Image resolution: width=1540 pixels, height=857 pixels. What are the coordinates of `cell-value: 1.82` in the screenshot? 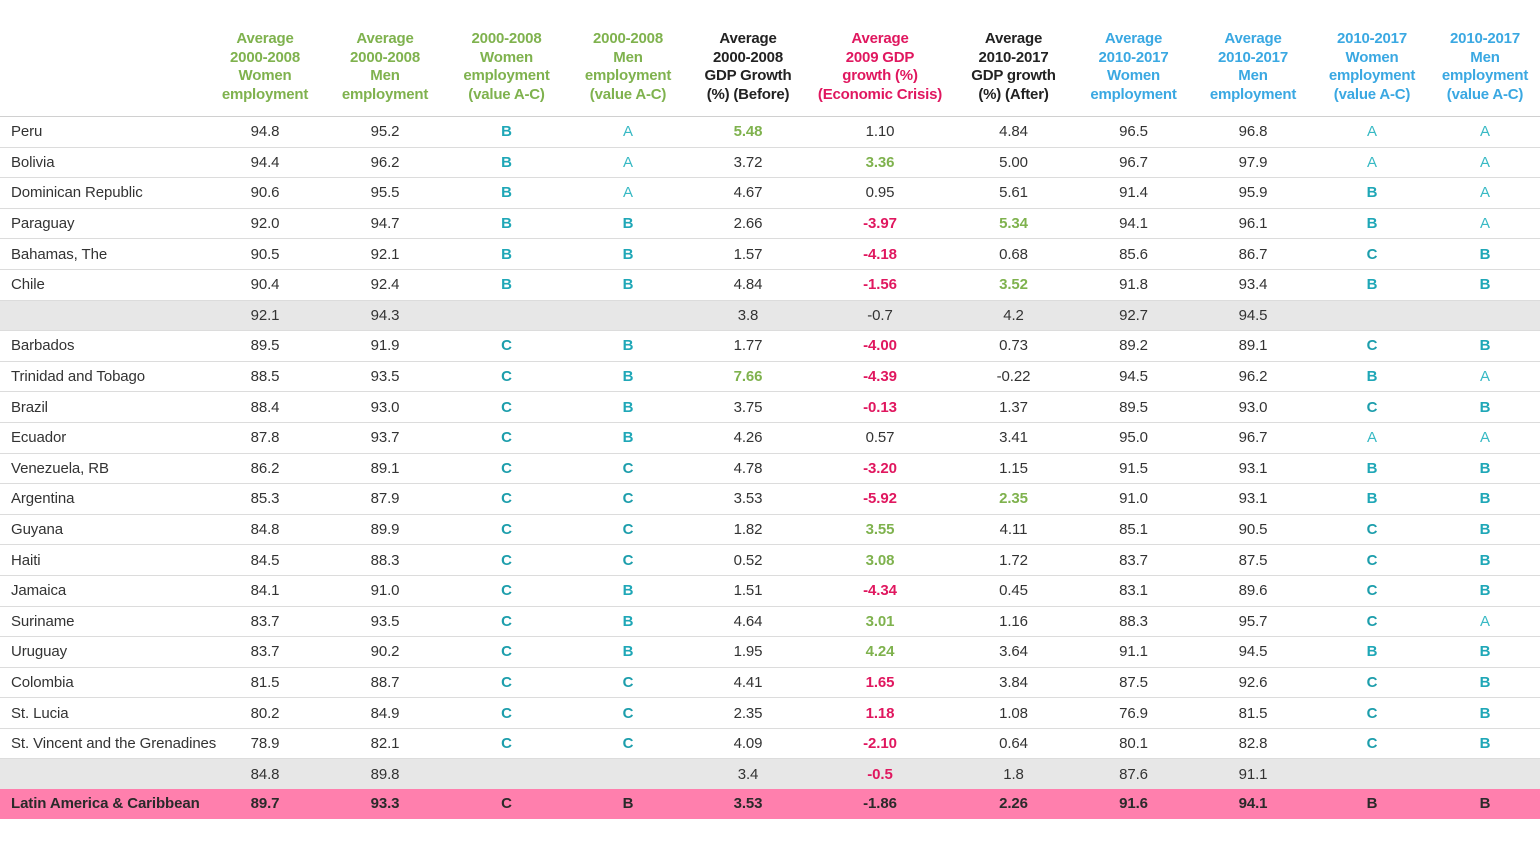 It's located at (748, 530).